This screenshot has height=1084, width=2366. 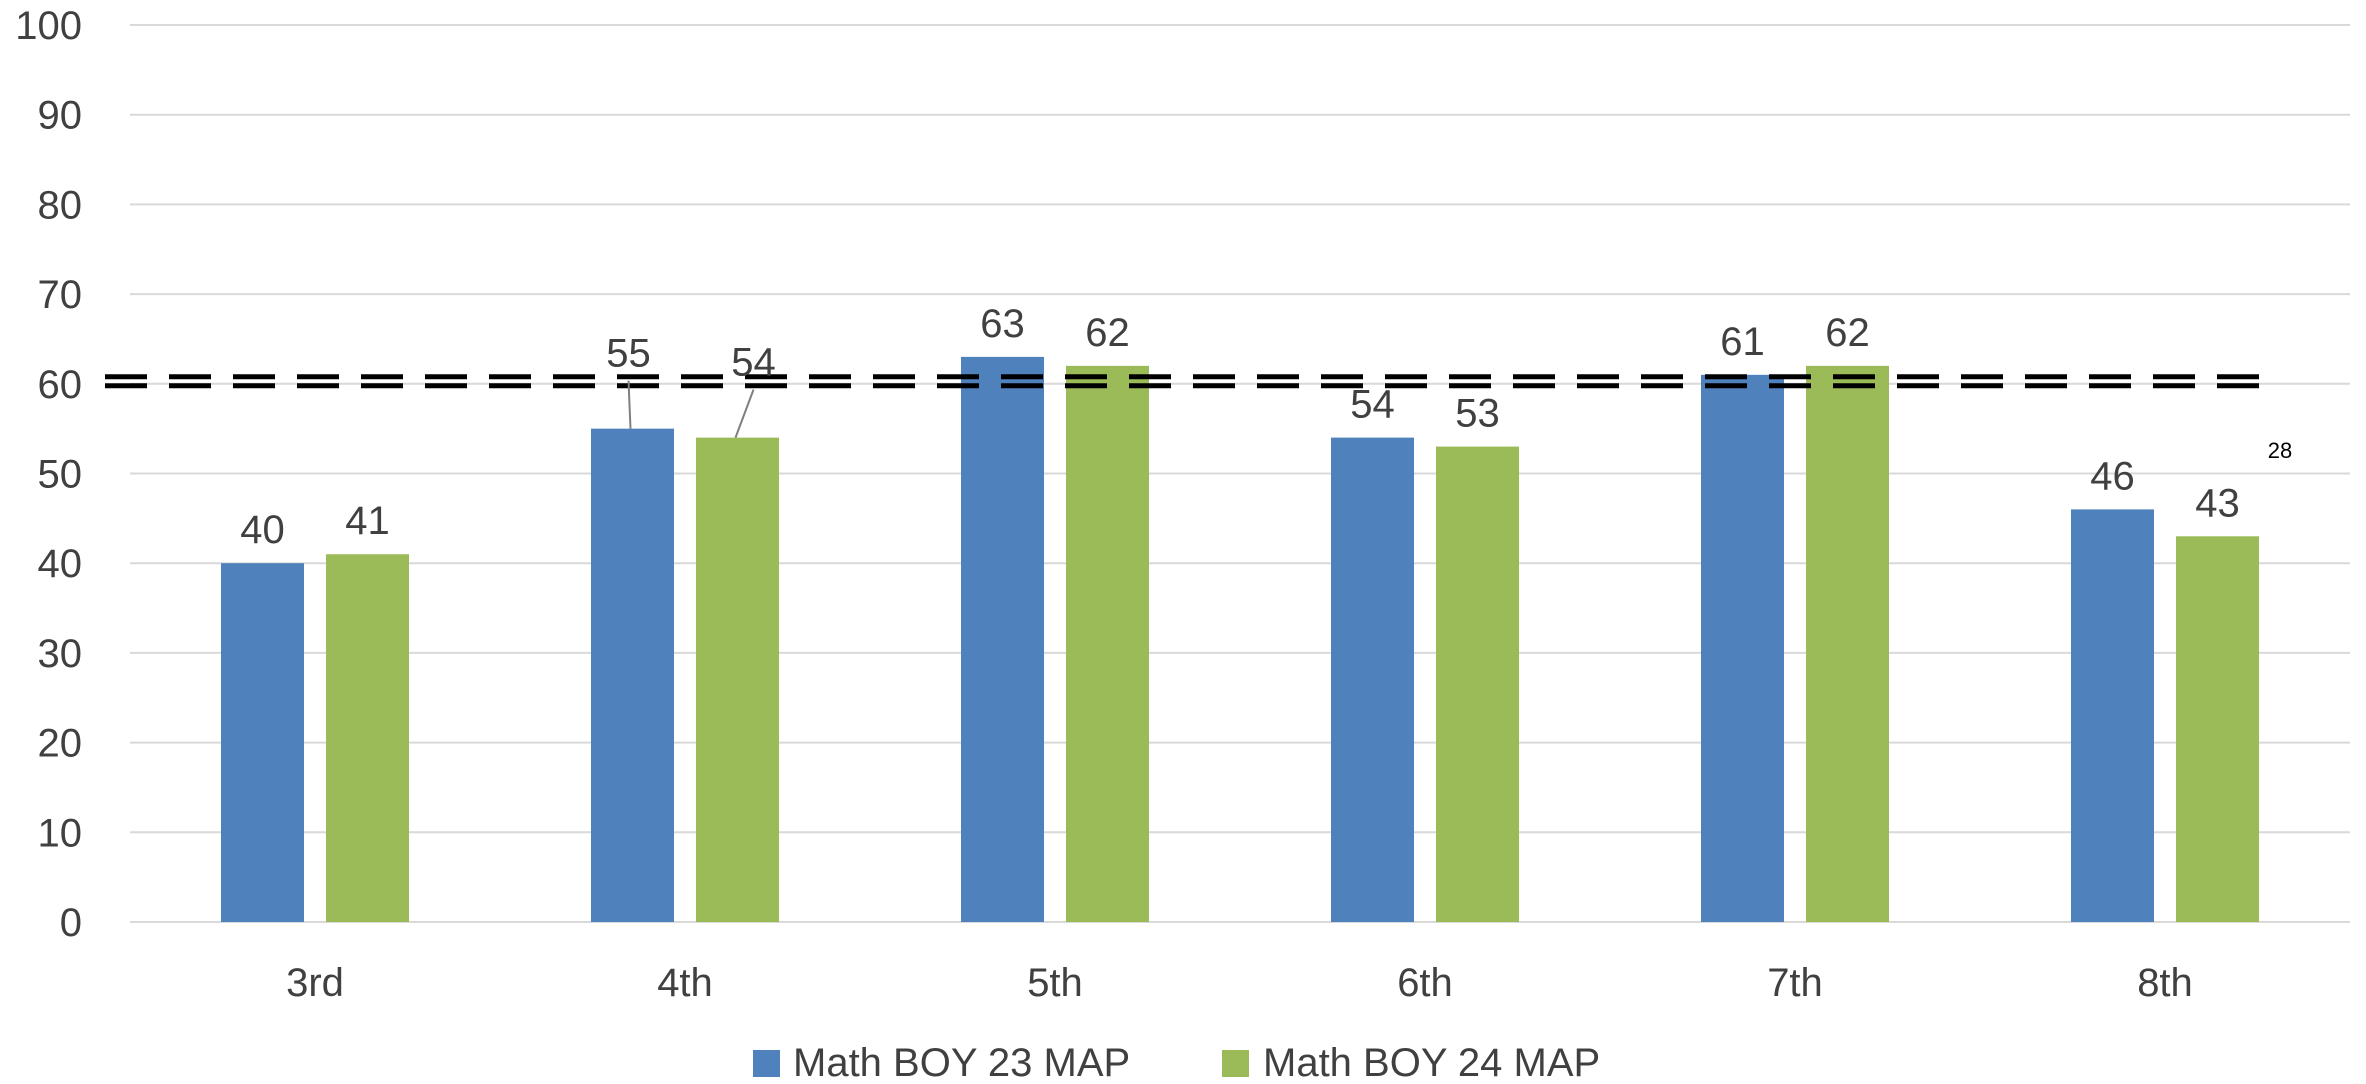 What do you see at coordinates (1742, 342) in the screenshot?
I see `data-label: 61` at bounding box center [1742, 342].